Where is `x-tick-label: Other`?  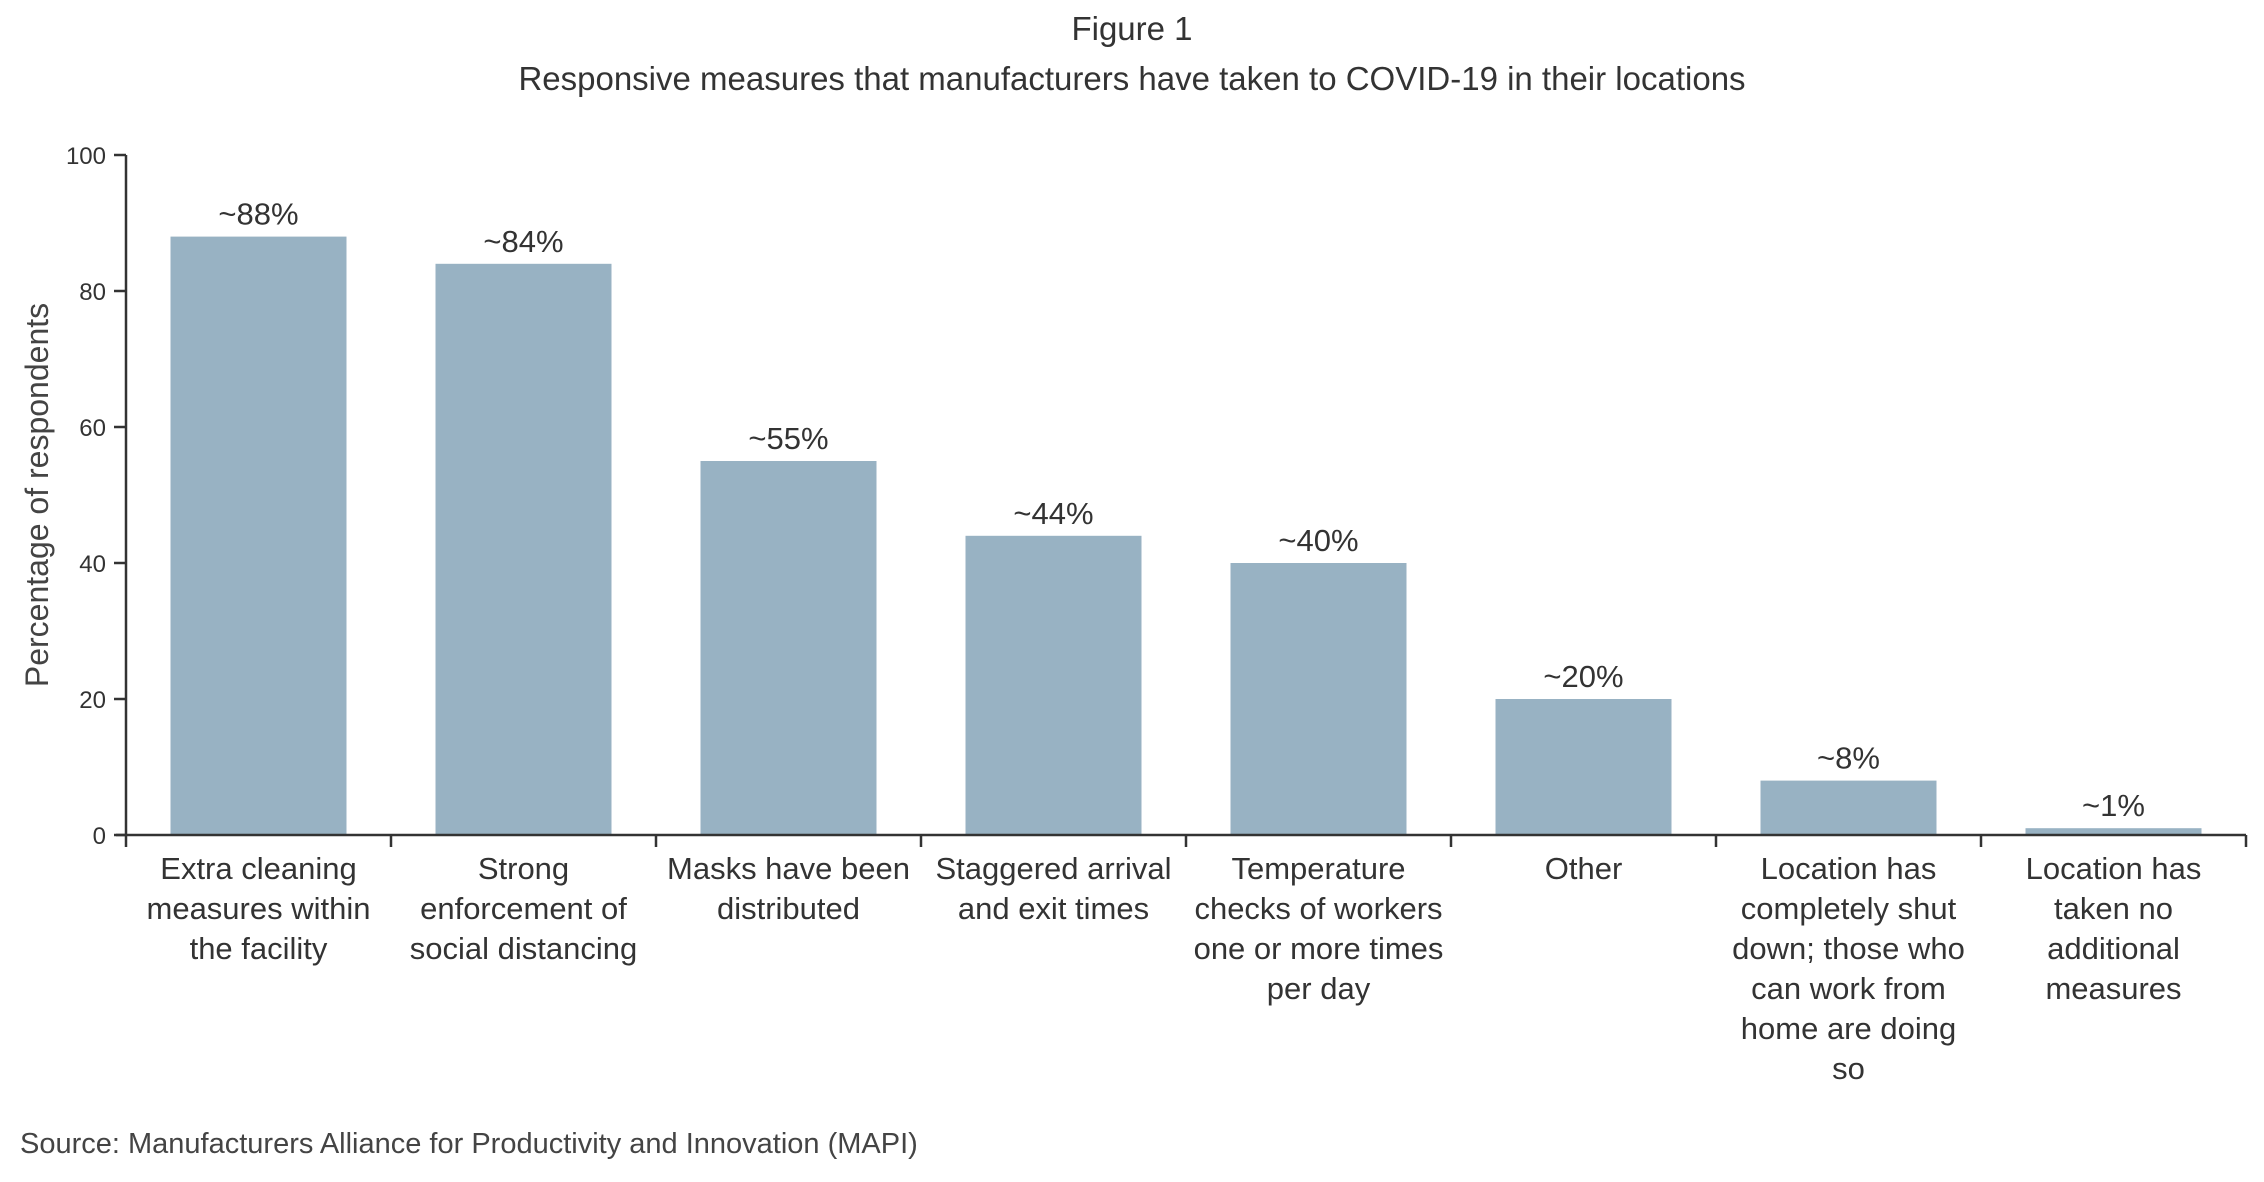 x-tick-label: Other is located at coordinates (1583, 868).